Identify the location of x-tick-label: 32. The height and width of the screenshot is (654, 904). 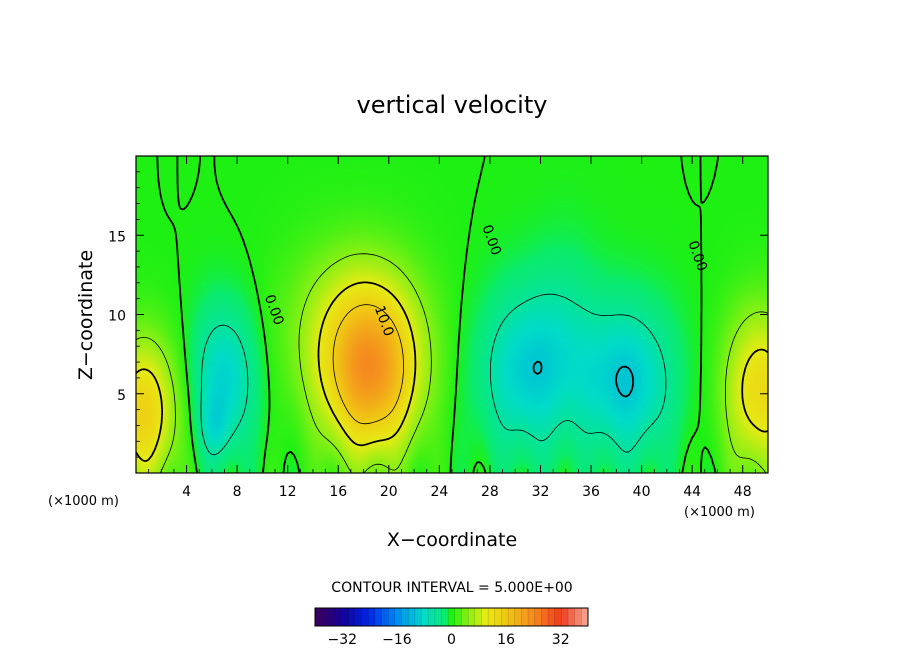
(541, 492).